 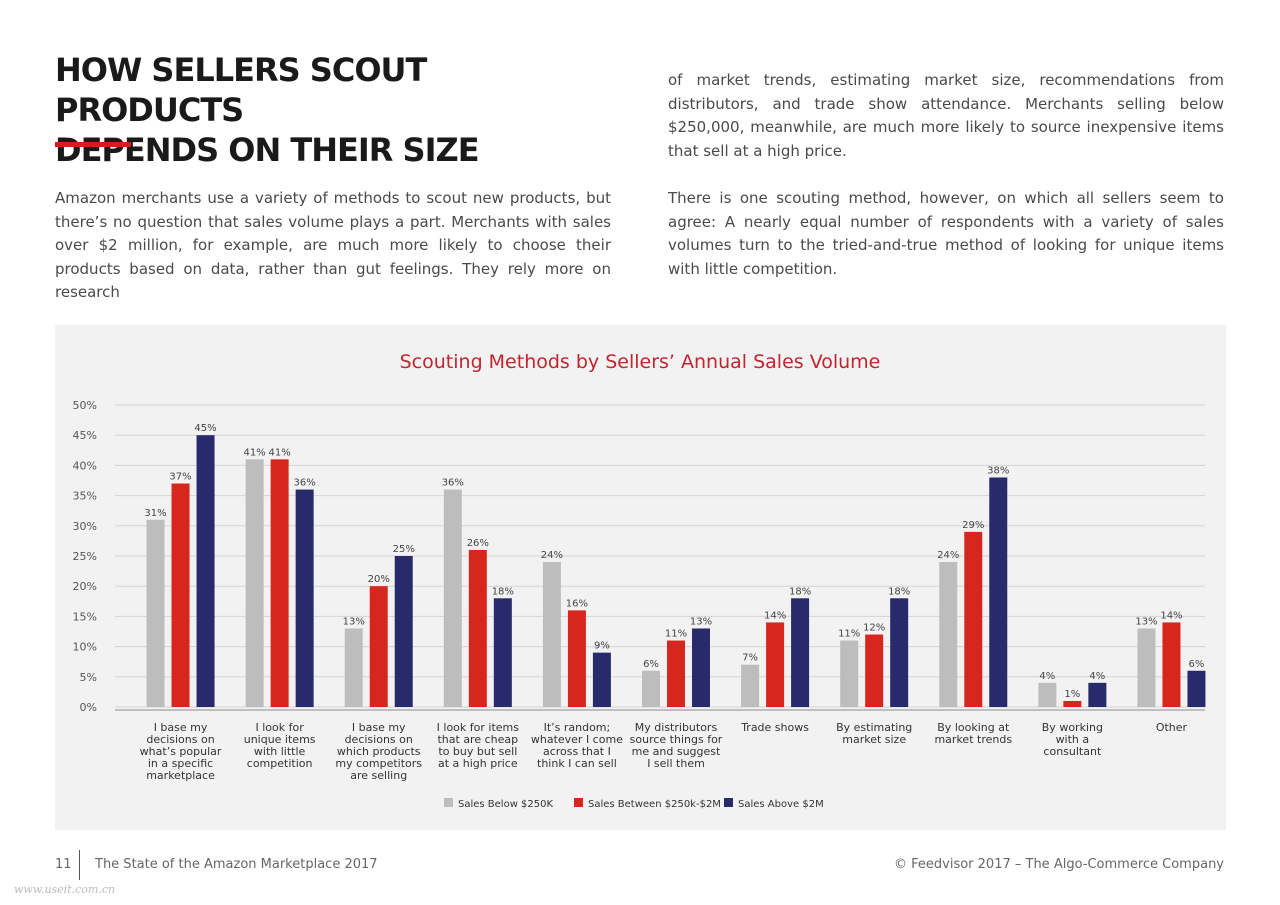 What do you see at coordinates (180, 477) in the screenshot?
I see `data-label: 37%` at bounding box center [180, 477].